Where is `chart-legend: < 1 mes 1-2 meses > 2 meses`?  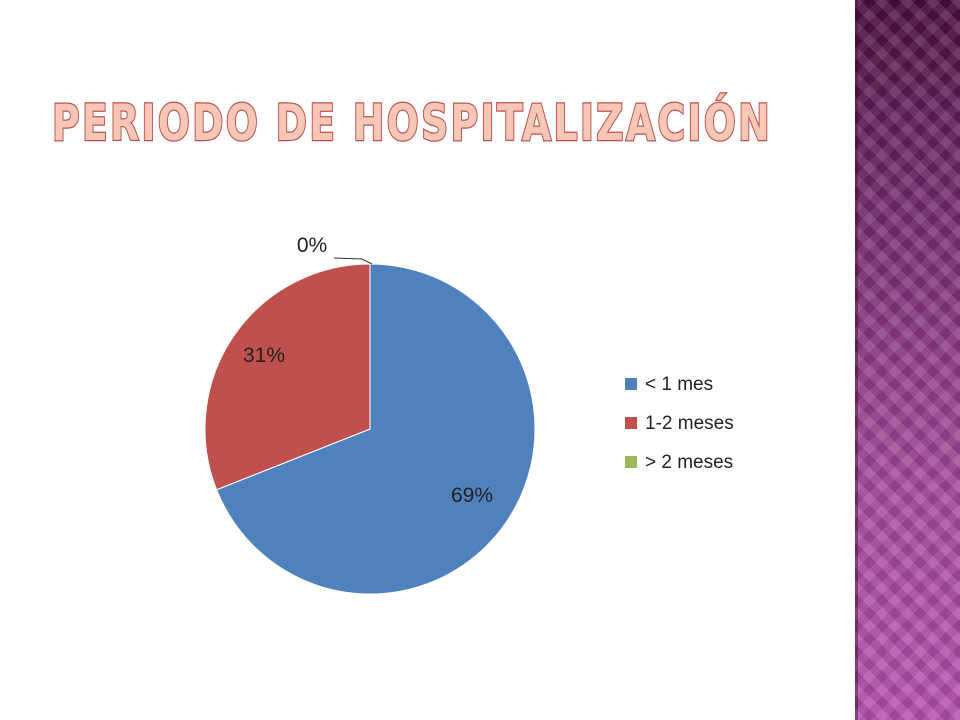 chart-legend: < 1 mes 1-2 meses > 2 meses is located at coordinates (679, 423).